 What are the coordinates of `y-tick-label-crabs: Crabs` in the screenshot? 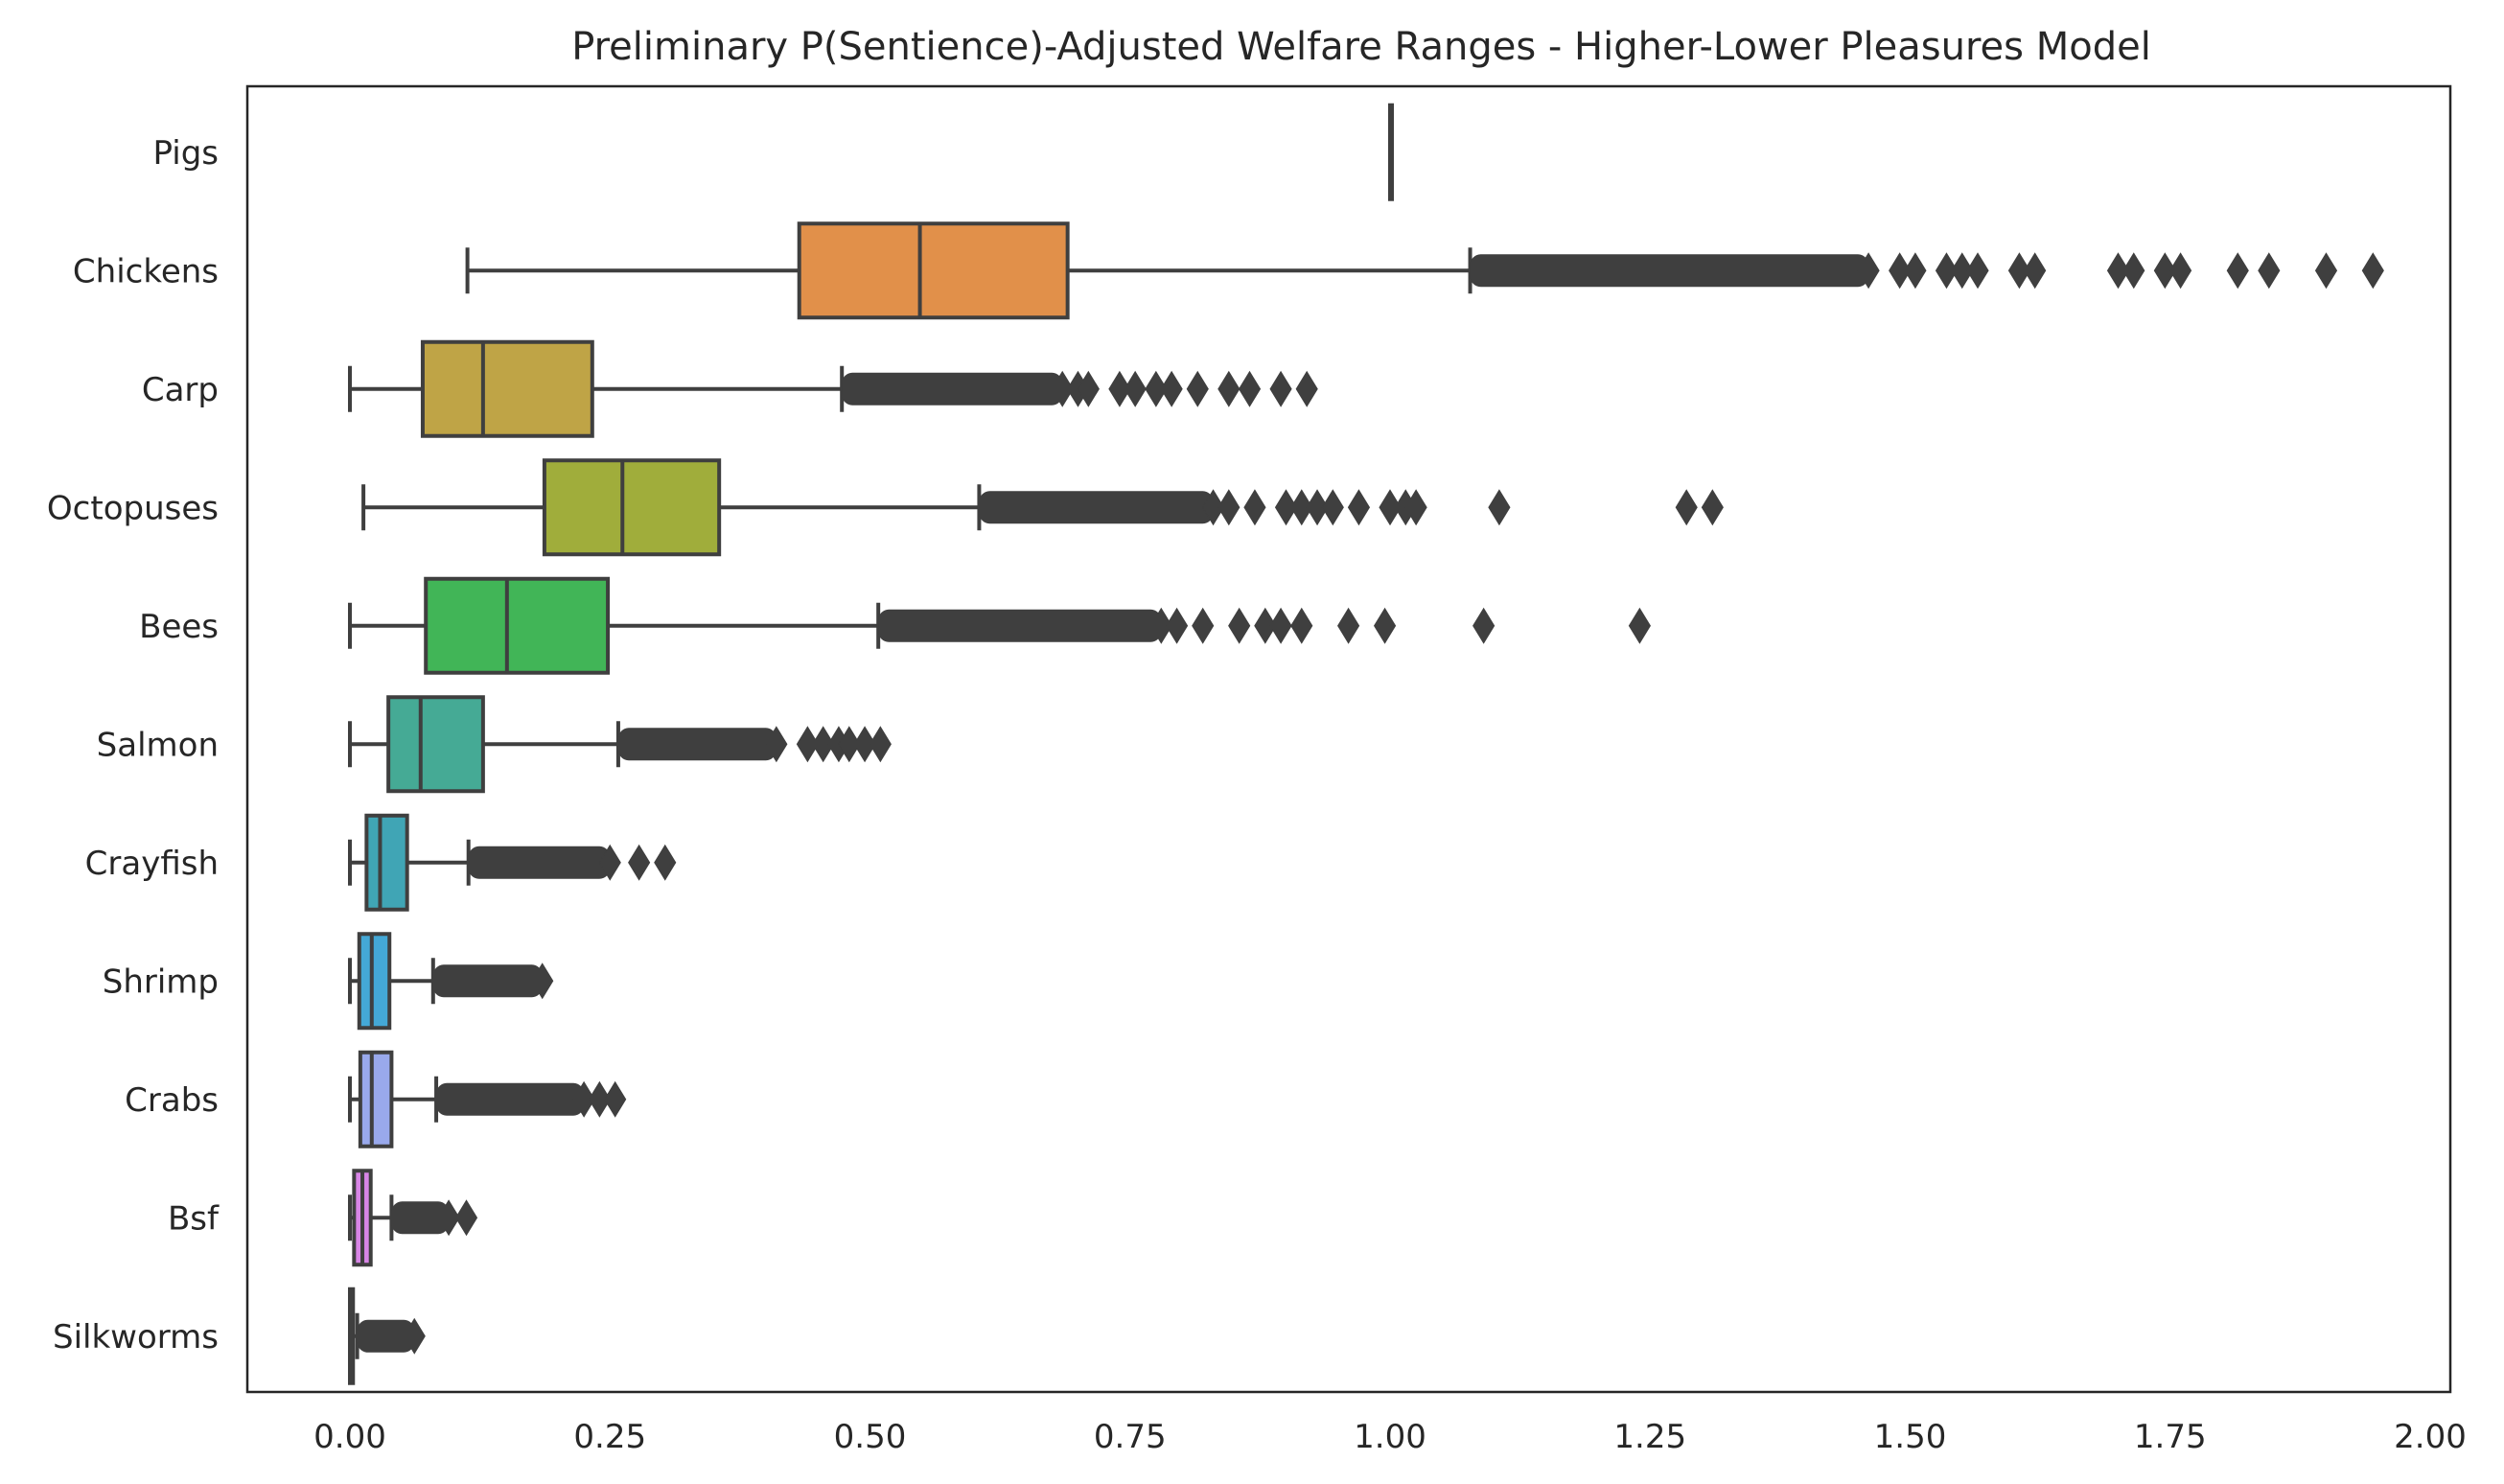 It's located at (172, 1100).